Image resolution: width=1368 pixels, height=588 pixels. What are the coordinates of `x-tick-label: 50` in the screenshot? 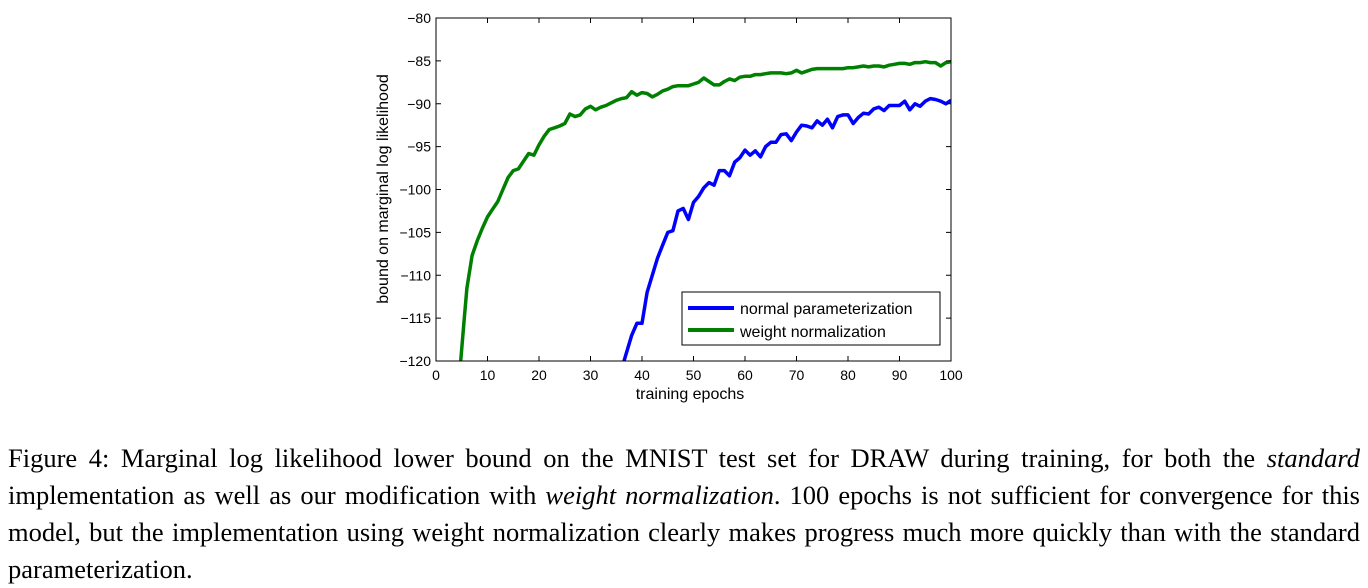 It's located at (694, 375).